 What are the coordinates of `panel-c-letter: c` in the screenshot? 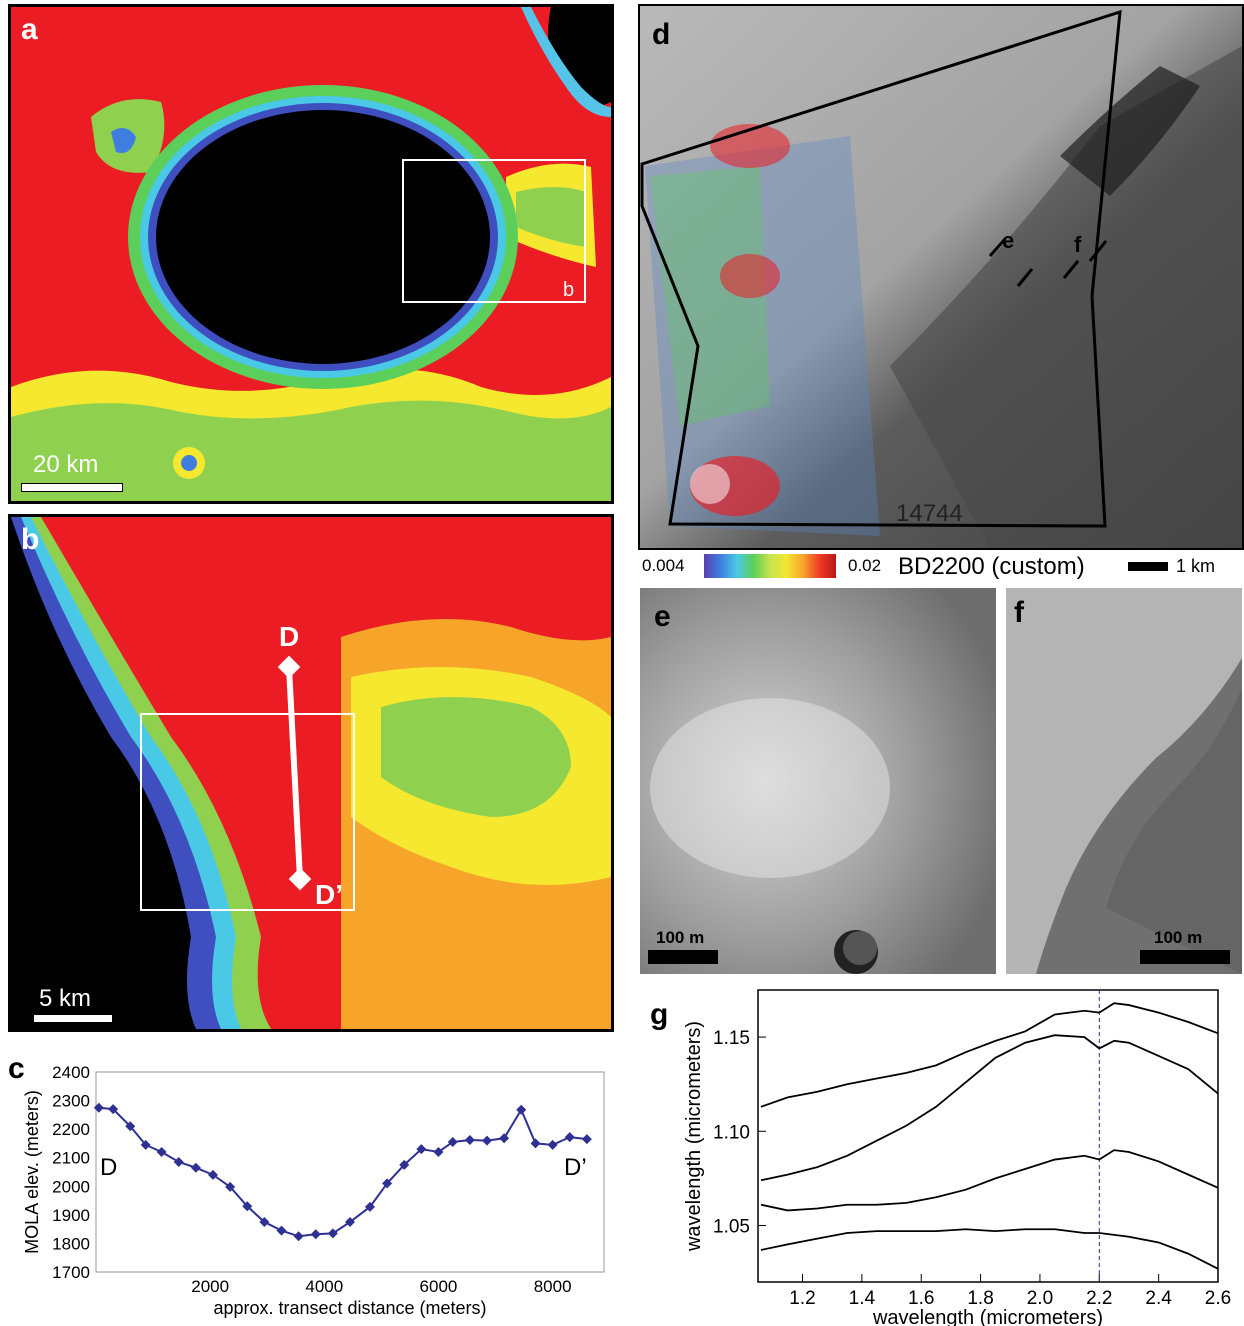 It's located at (16, 1068).